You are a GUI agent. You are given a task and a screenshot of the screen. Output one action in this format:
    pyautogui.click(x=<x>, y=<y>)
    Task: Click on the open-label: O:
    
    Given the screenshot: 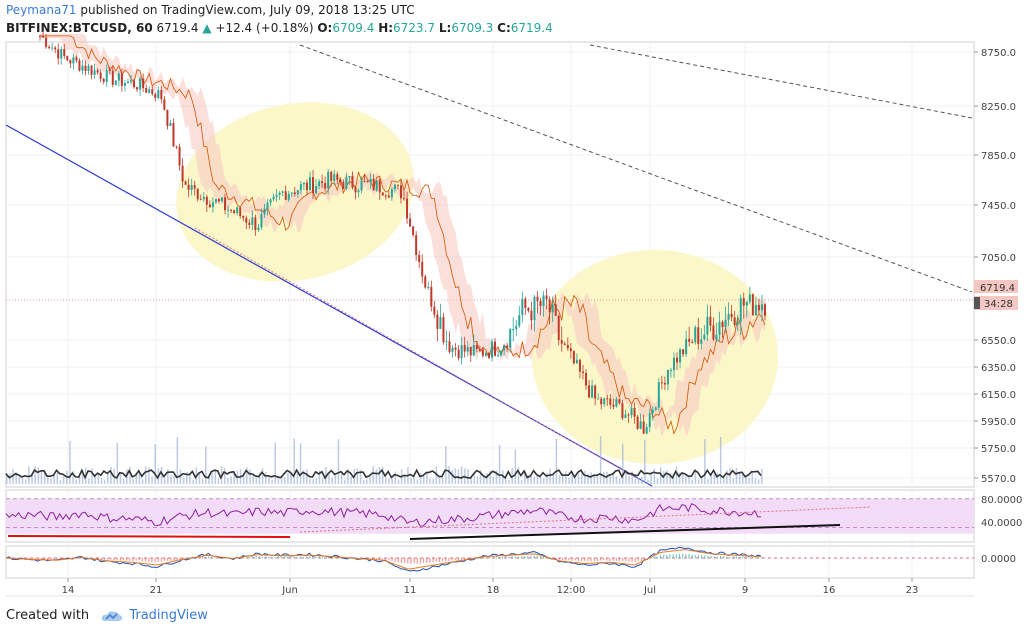 What is the action you would take?
    pyautogui.click(x=325, y=28)
    